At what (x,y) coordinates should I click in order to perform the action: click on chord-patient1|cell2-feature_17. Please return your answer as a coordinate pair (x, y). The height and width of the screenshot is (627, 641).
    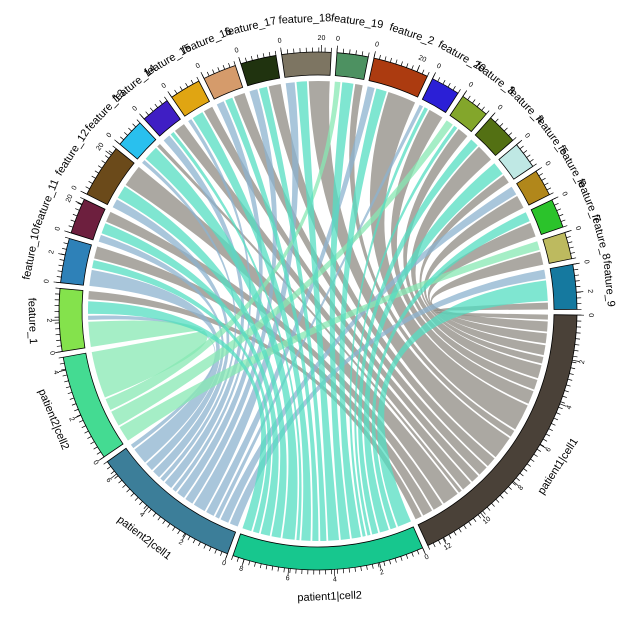
    Looking at the image, I should click on (293, 313).